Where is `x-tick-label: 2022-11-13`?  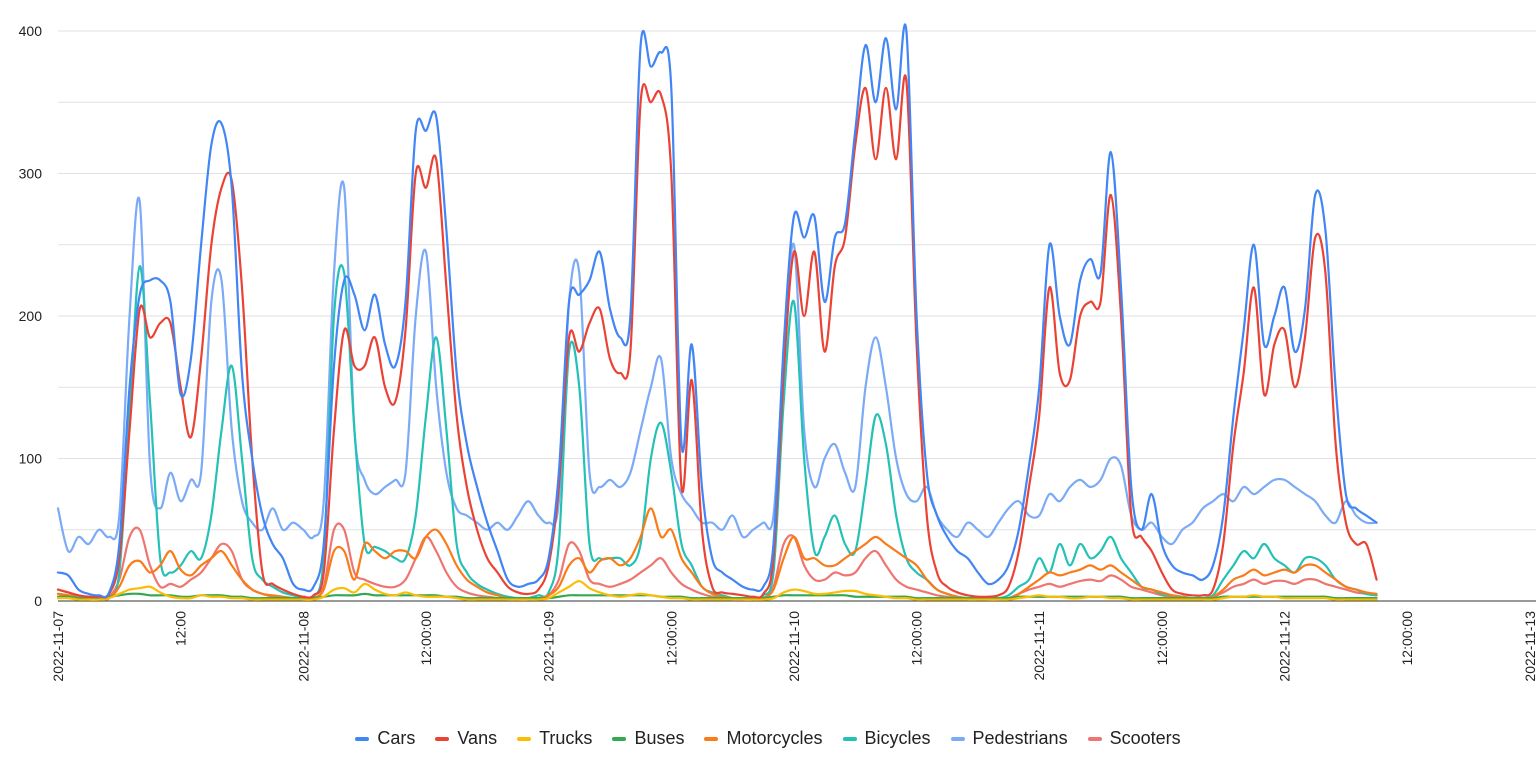 x-tick-label: 2022-11-13 is located at coordinates (1529, 646).